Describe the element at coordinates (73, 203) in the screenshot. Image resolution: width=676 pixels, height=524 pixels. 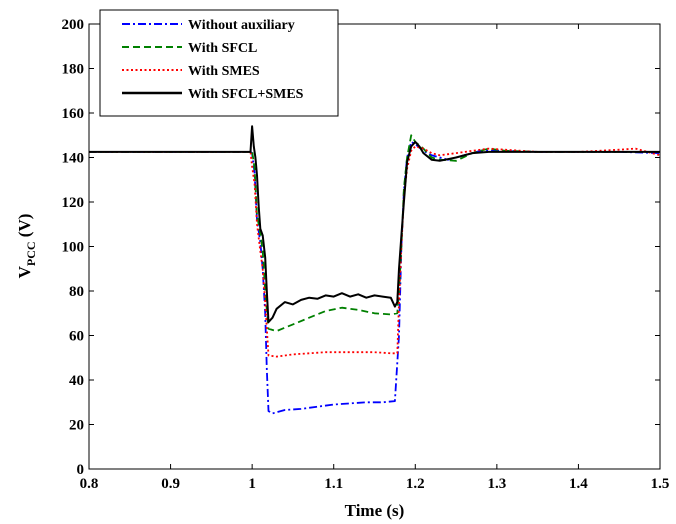
I see `y-tick-label-6: 120` at that location.